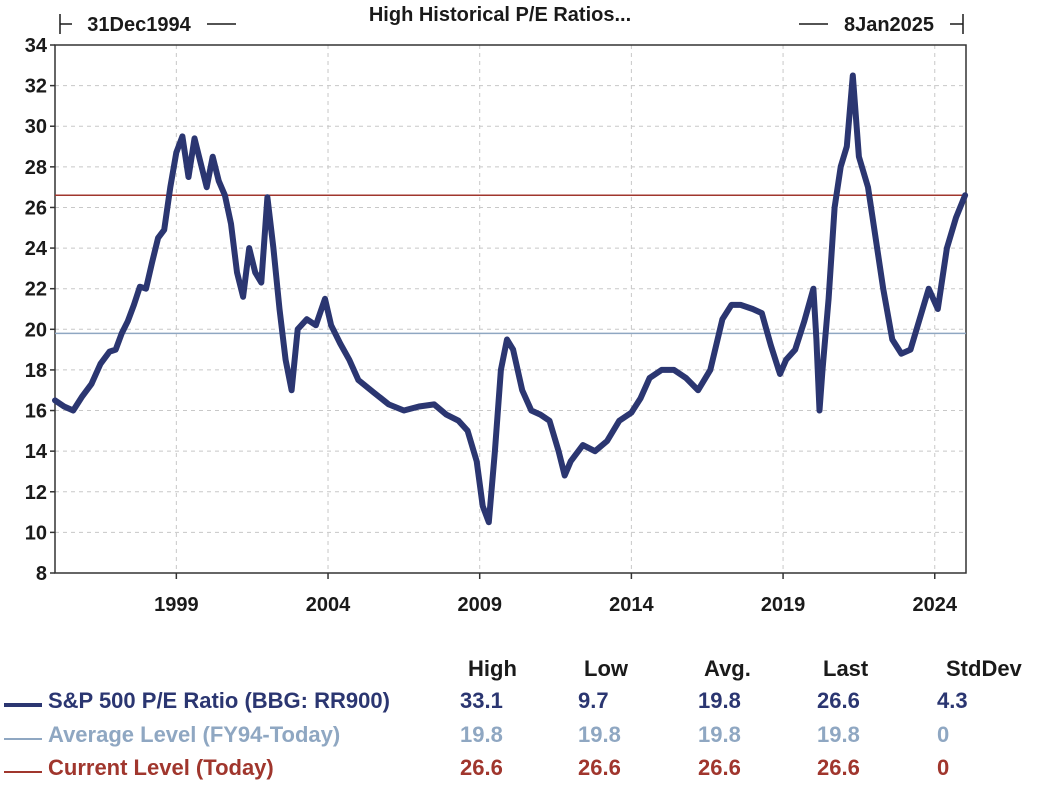  What do you see at coordinates (36, 412) in the screenshot?
I see `y-tick-label: 16` at bounding box center [36, 412].